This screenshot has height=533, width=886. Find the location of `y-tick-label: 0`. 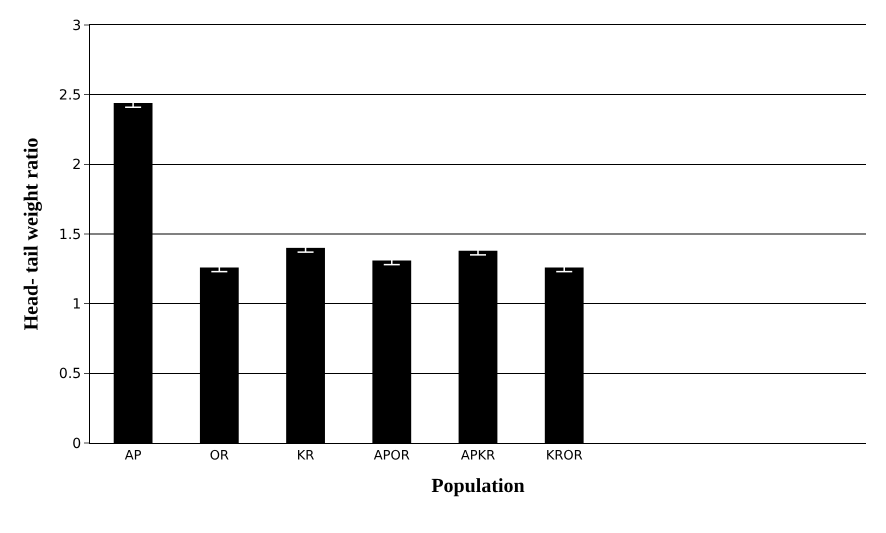

y-tick-label: 0 is located at coordinates (77, 444).